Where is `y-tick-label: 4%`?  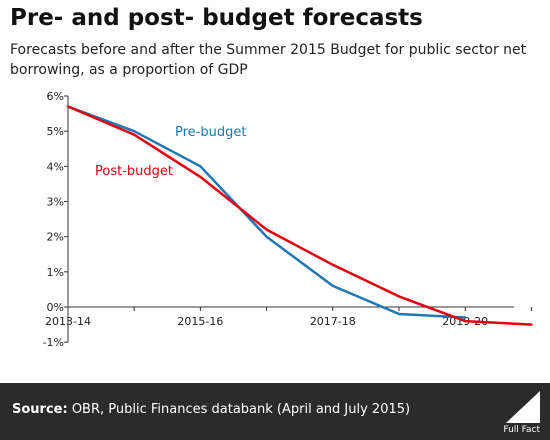 y-tick-label: 4% is located at coordinates (55, 166).